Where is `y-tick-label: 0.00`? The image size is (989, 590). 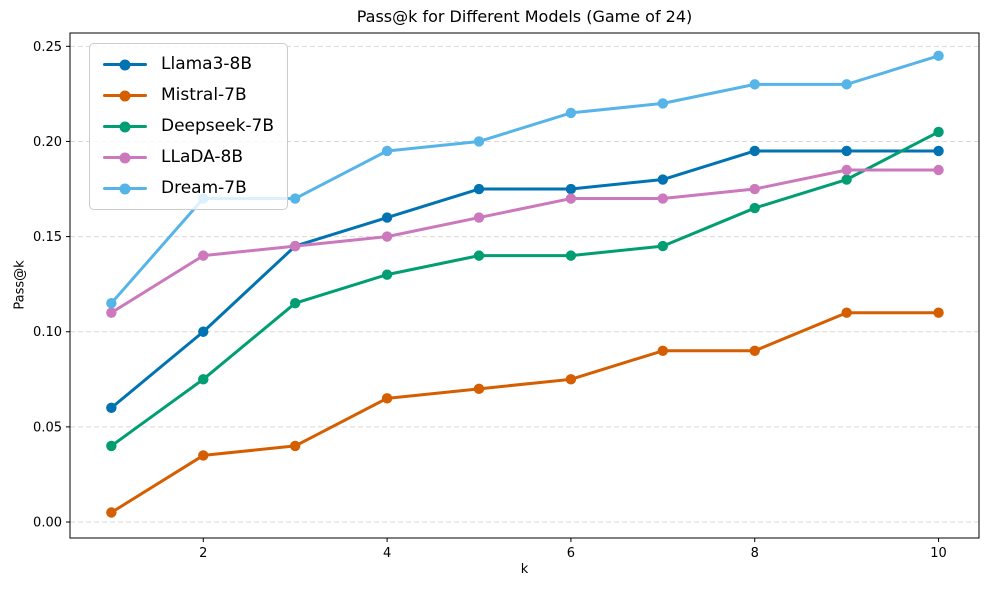 y-tick-label: 0.00 is located at coordinates (47, 523).